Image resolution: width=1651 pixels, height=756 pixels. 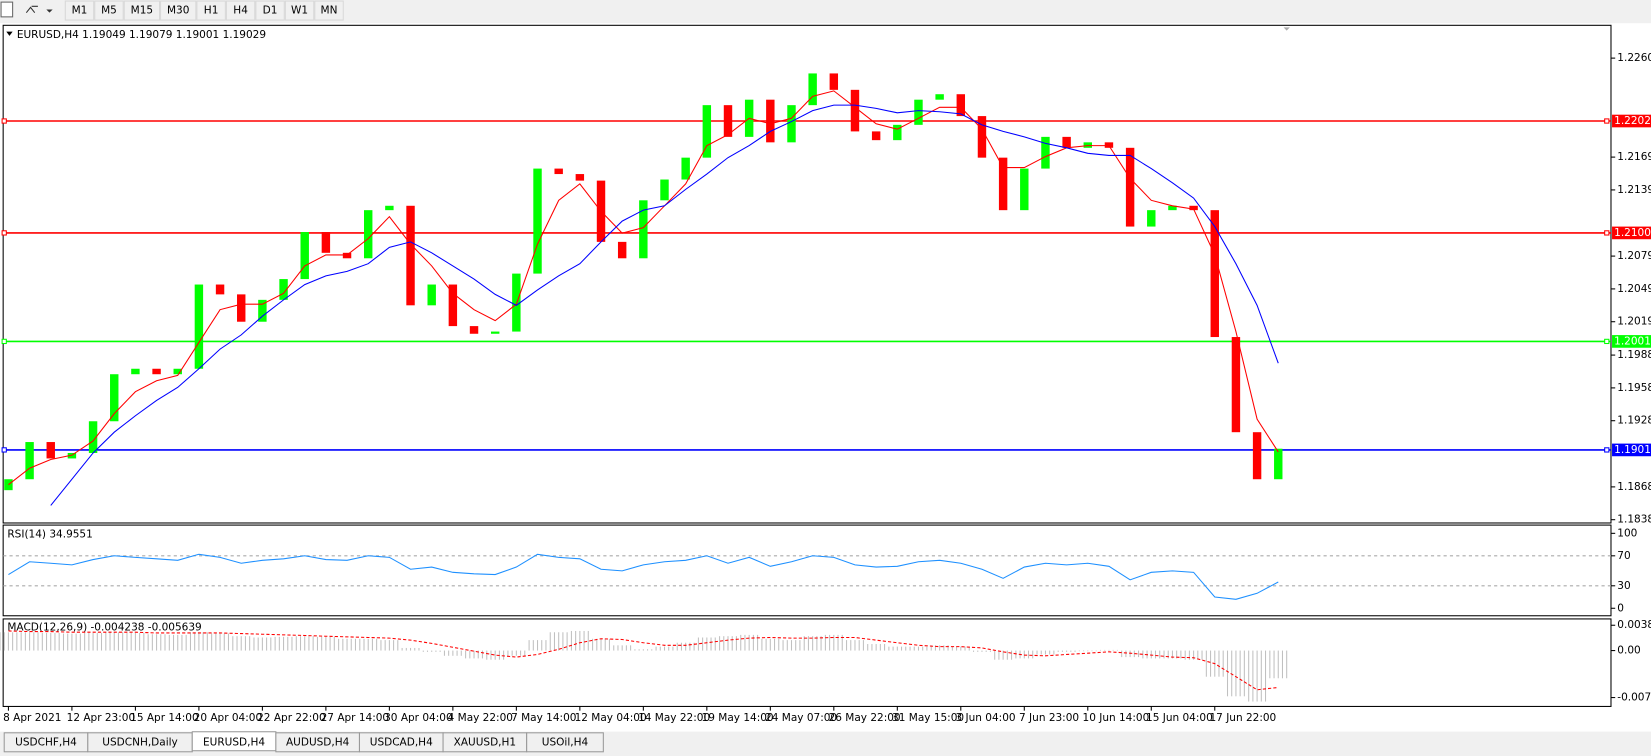 What do you see at coordinates (480, 718) in the screenshot?
I see `x-tick-label: 4 May 22:00` at bounding box center [480, 718].